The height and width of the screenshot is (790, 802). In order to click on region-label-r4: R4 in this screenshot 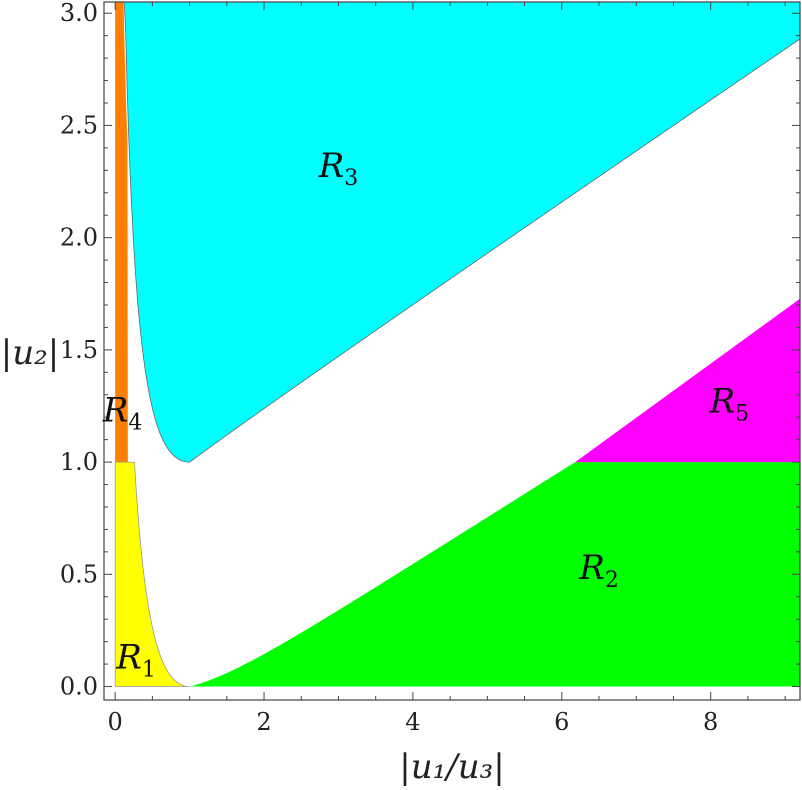, I will do `click(122, 413)`.